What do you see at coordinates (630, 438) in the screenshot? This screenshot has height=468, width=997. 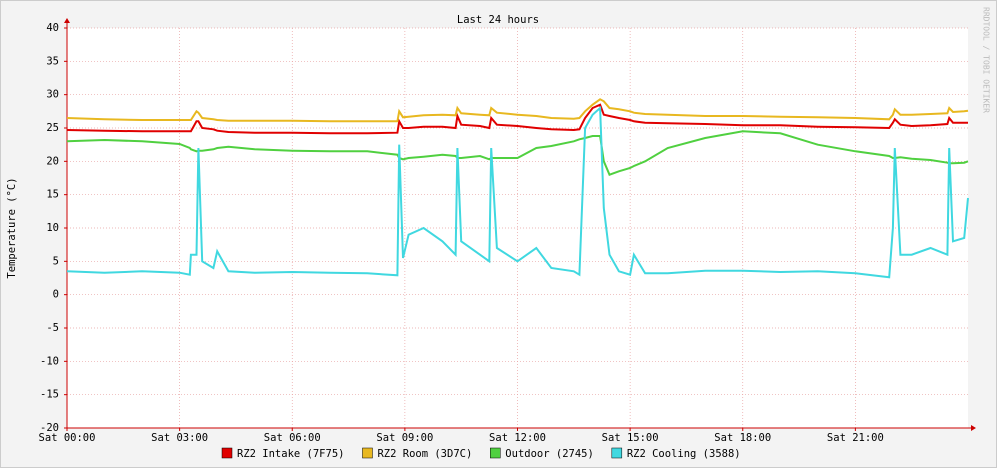 I see `x-tick-label: Sat 15:00` at bounding box center [630, 438].